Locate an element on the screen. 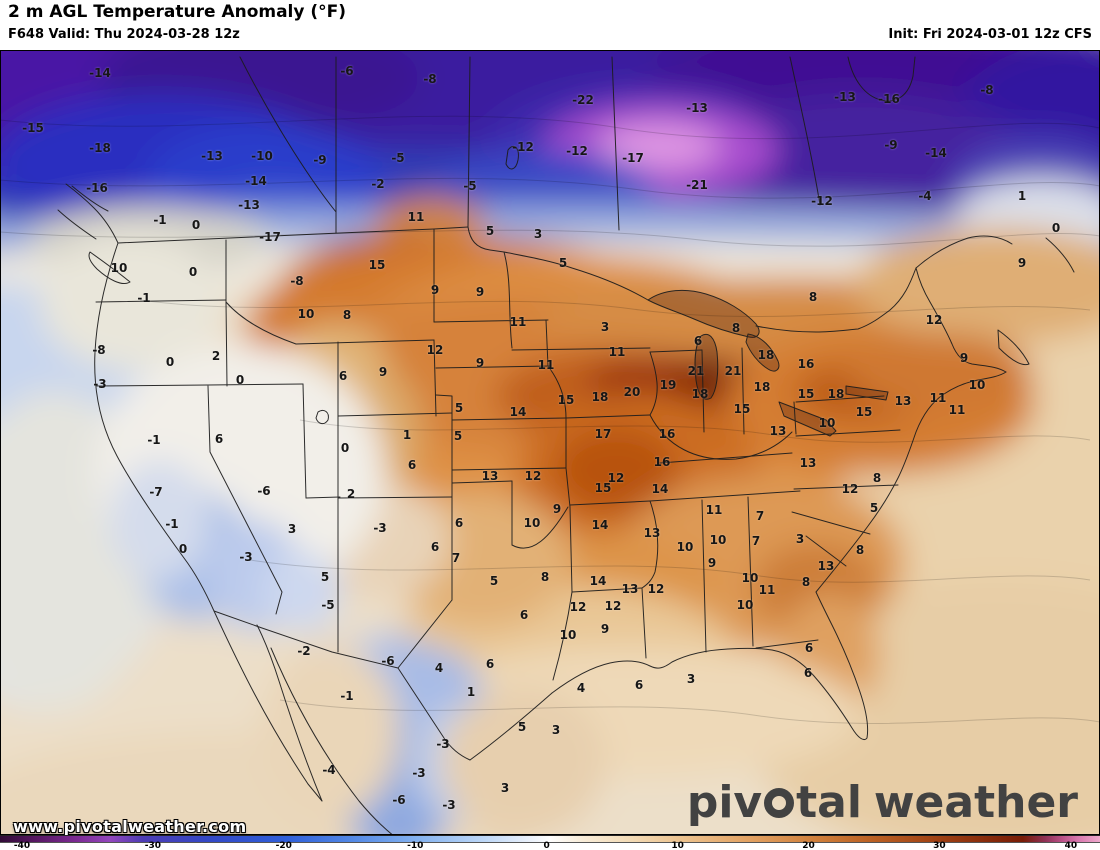 Image resolution: width=1100 pixels, height=850 pixels. colorbar-tick-label: -20 is located at coordinates (283, 845).